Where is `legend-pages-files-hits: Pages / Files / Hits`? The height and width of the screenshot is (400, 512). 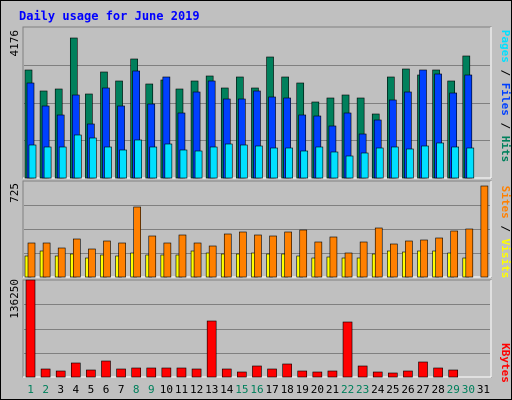 legend-pages-files-hits: Pages / Files / Hits is located at coordinates (505, 96).